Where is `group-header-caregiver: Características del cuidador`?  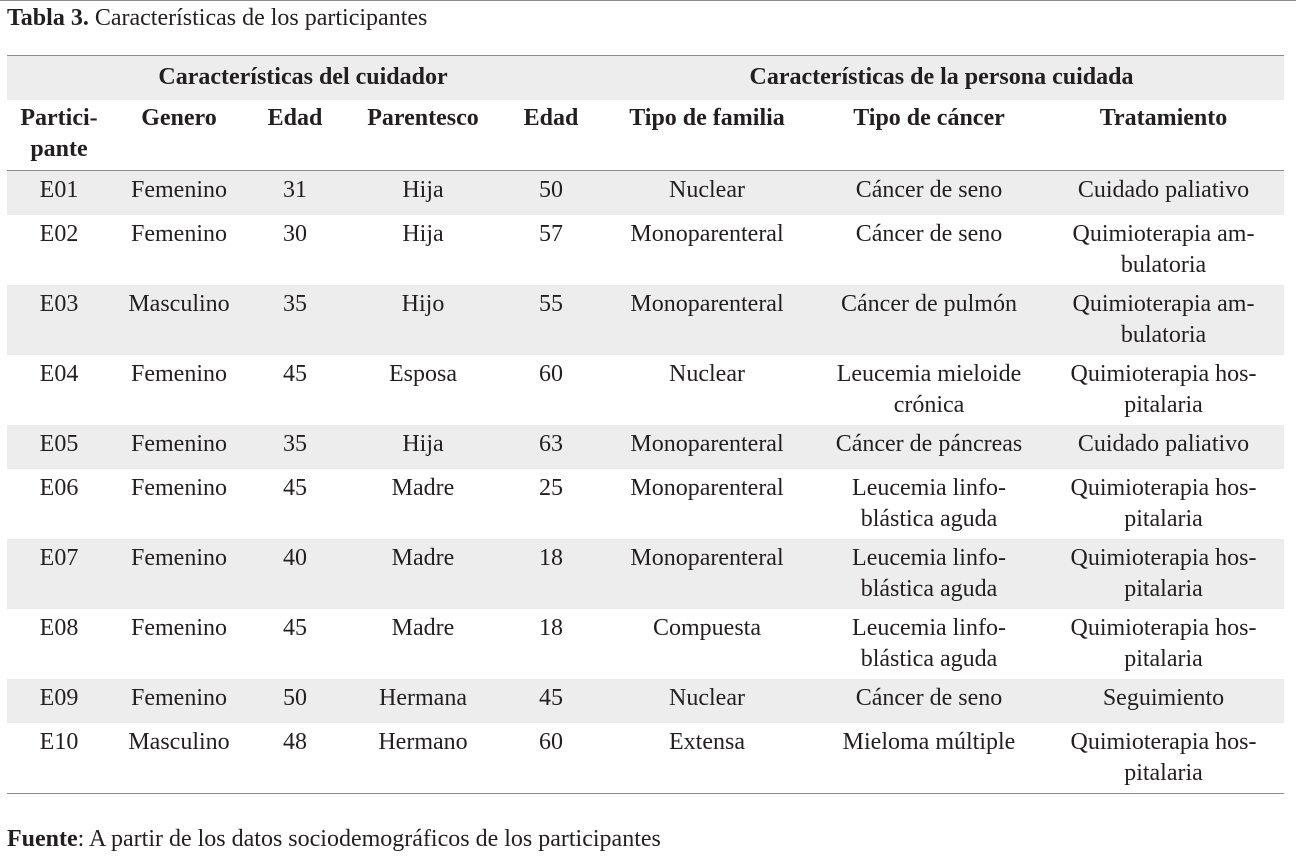
group-header-caregiver: Características del cuidador is located at coordinates (303, 77).